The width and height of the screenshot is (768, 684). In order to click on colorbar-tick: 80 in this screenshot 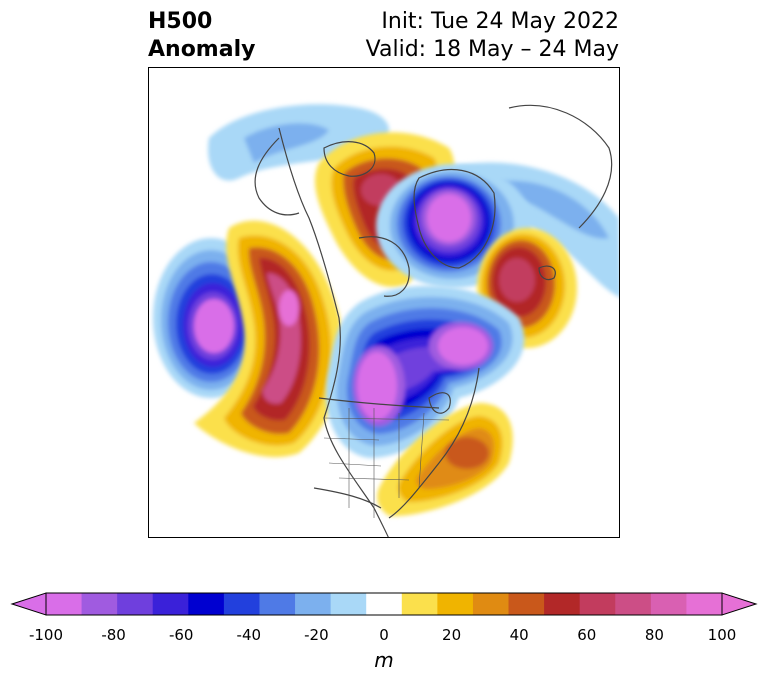, I will do `click(654, 635)`.